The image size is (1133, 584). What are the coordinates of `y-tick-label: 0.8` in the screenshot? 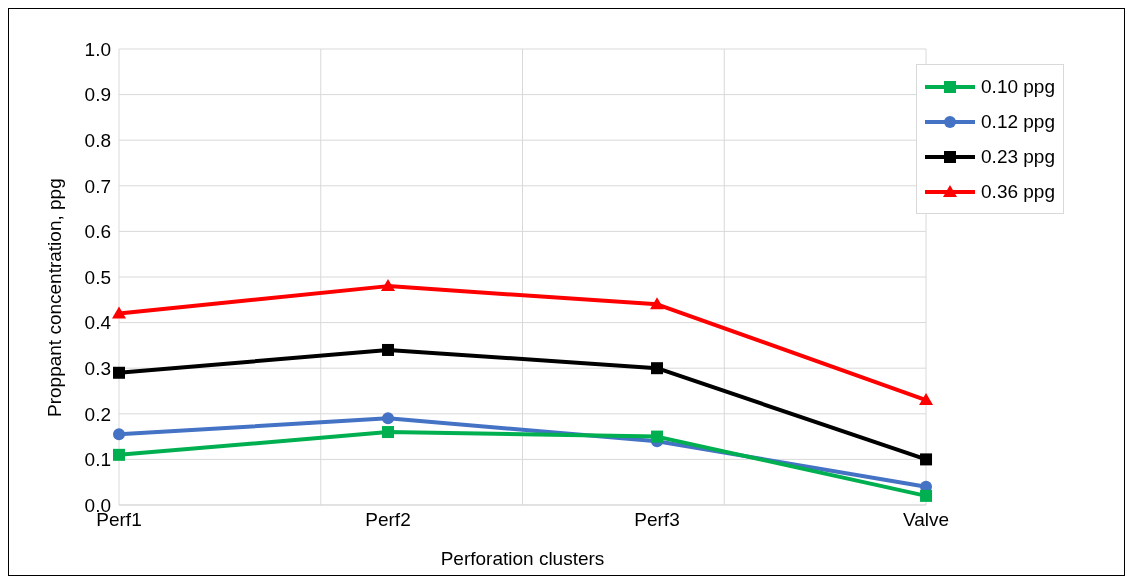 It's located at (97, 140).